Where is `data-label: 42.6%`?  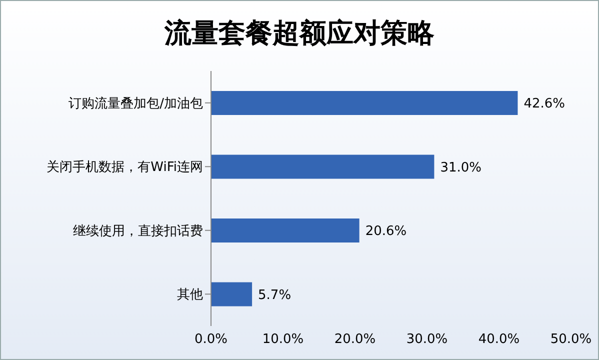
data-label: 42.6% is located at coordinates (545, 104).